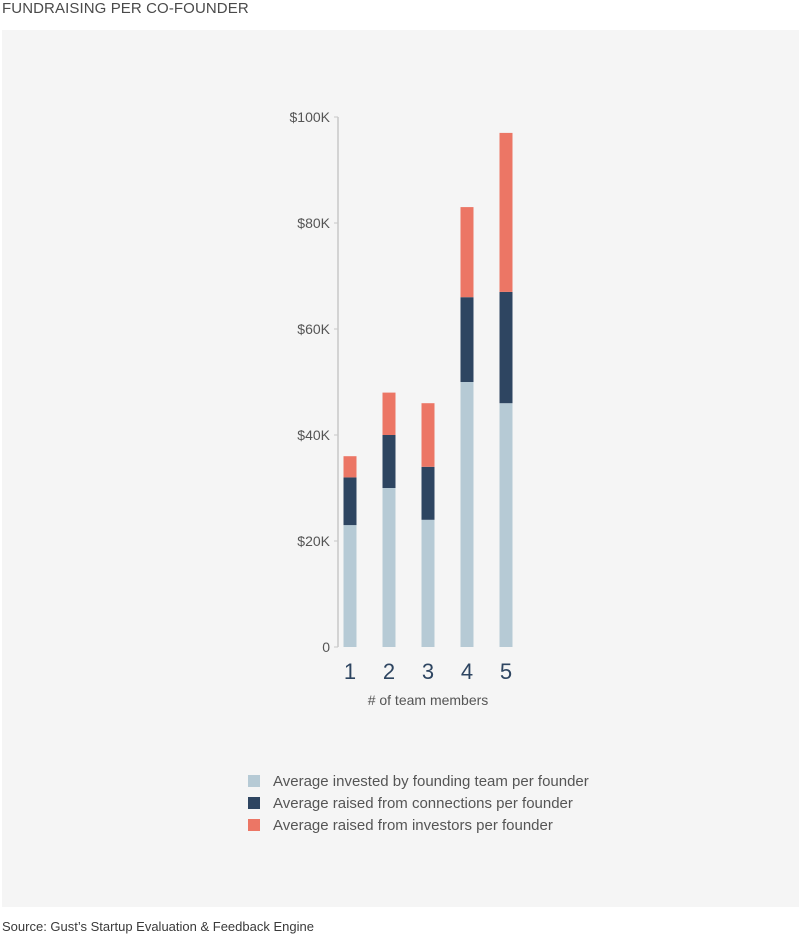  Describe the element at coordinates (125, 8) in the screenshot. I see `chart-title: FUNDRAISING PER CO-FOUNDER` at that location.